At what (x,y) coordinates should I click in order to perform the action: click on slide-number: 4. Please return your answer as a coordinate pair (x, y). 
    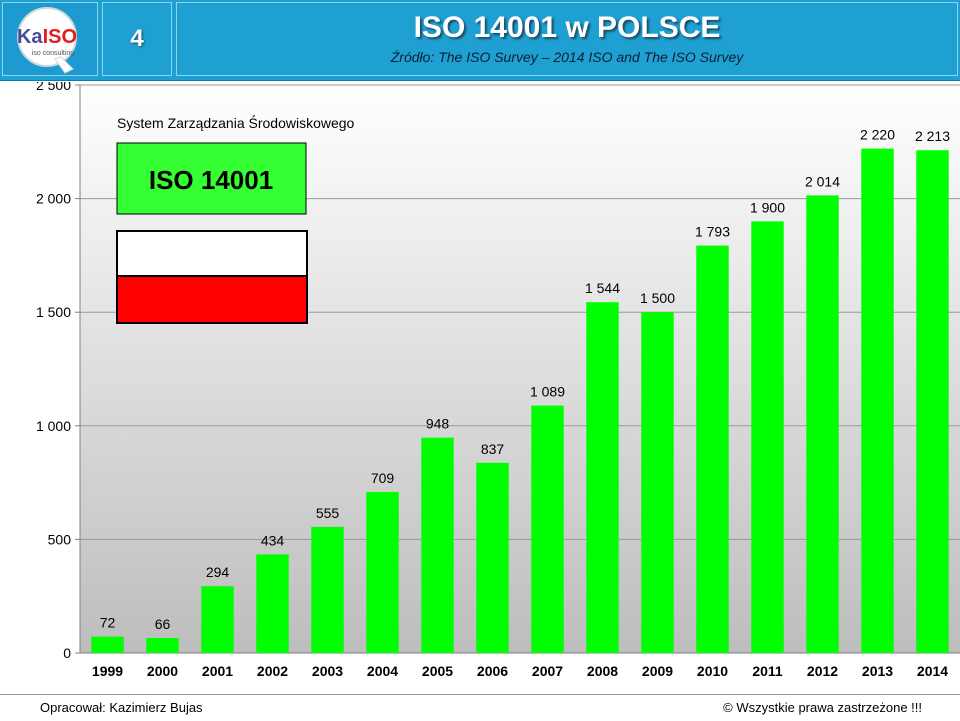
    Looking at the image, I should click on (137, 38).